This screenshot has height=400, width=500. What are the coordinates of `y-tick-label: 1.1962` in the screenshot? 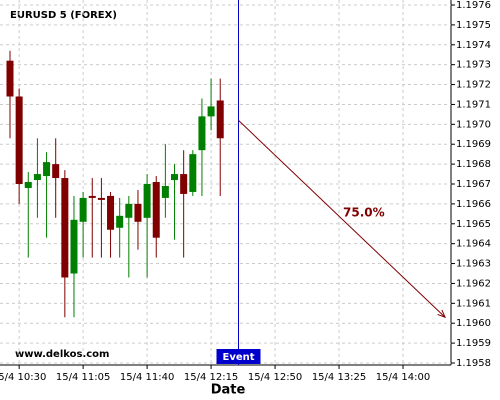 It's located at (473, 283).